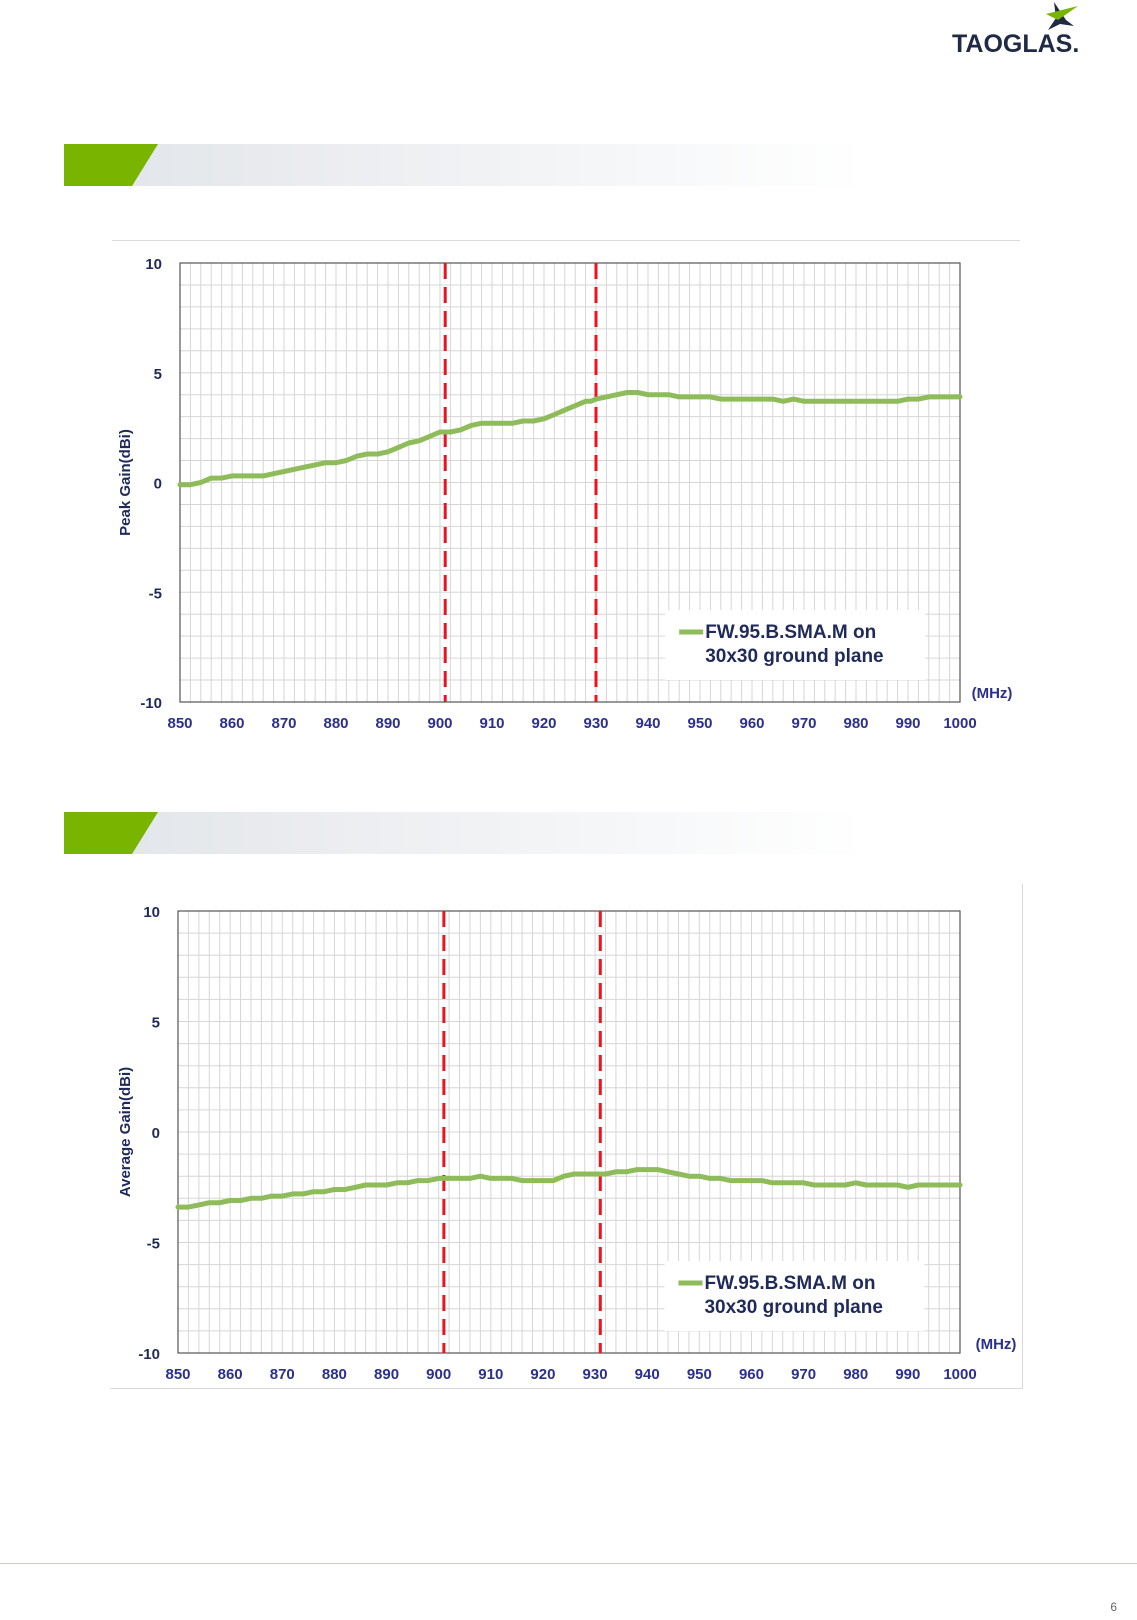 The image size is (1137, 1620). What do you see at coordinates (125, 1132) in the screenshot?
I see `y-axis-label: Average Gain(dBi)` at bounding box center [125, 1132].